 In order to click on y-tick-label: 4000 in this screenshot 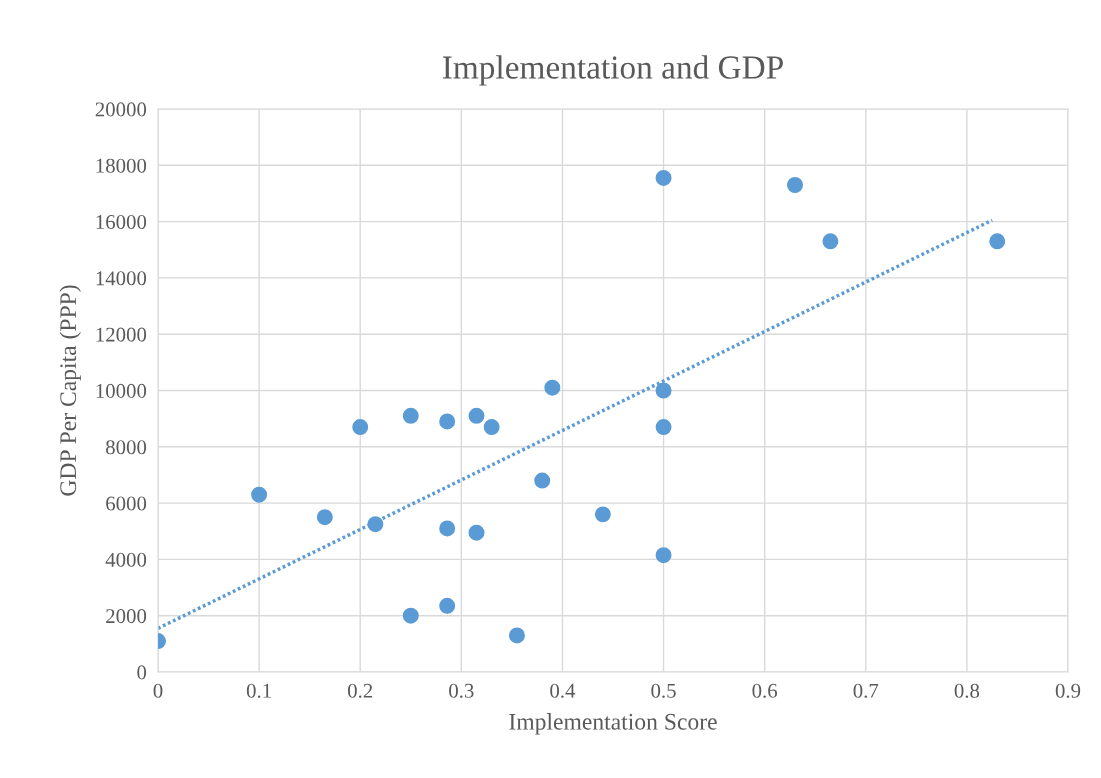, I will do `click(126, 559)`.